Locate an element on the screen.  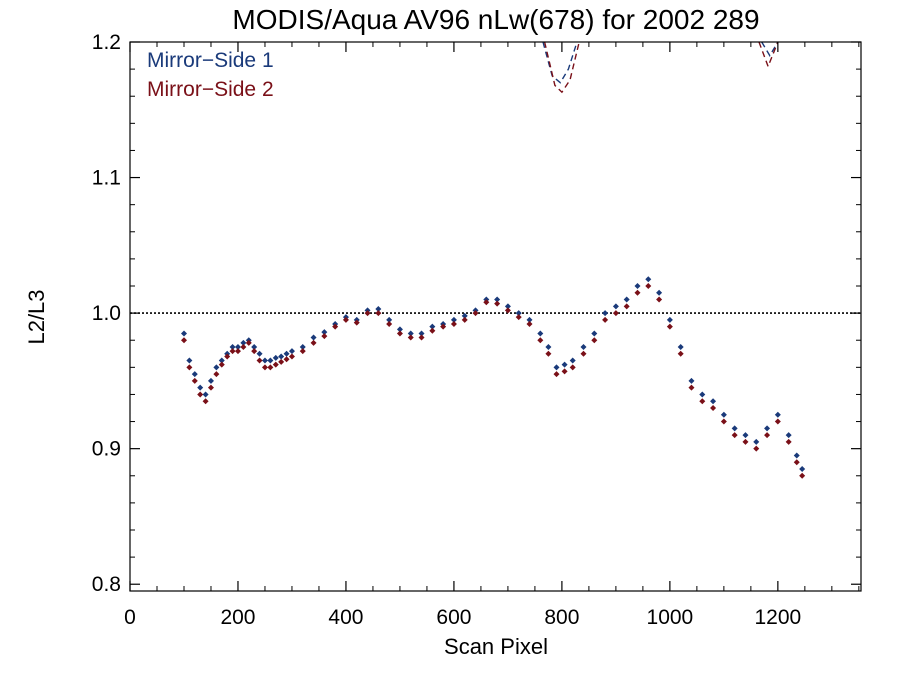
legend: Mirror−Side 1 Mirror−Side 2 is located at coordinates (210, 75).